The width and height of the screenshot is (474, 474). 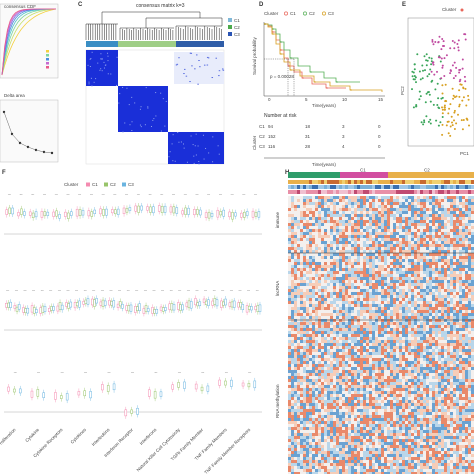 I want to click on pca-legend-title: Cluster, so click(x=449, y=9).